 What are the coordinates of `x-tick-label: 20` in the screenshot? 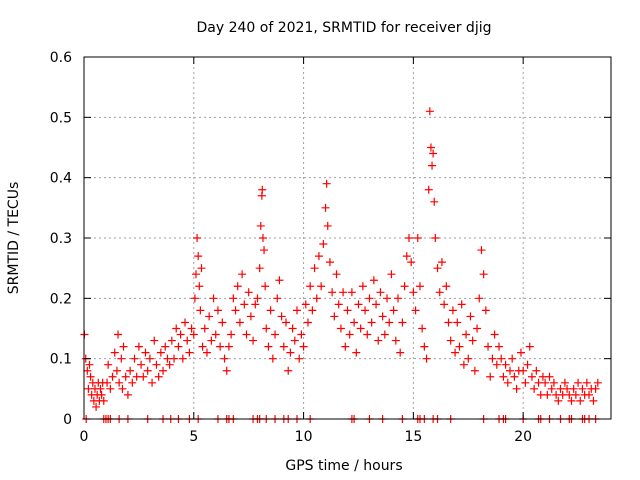 It's located at (523, 437).